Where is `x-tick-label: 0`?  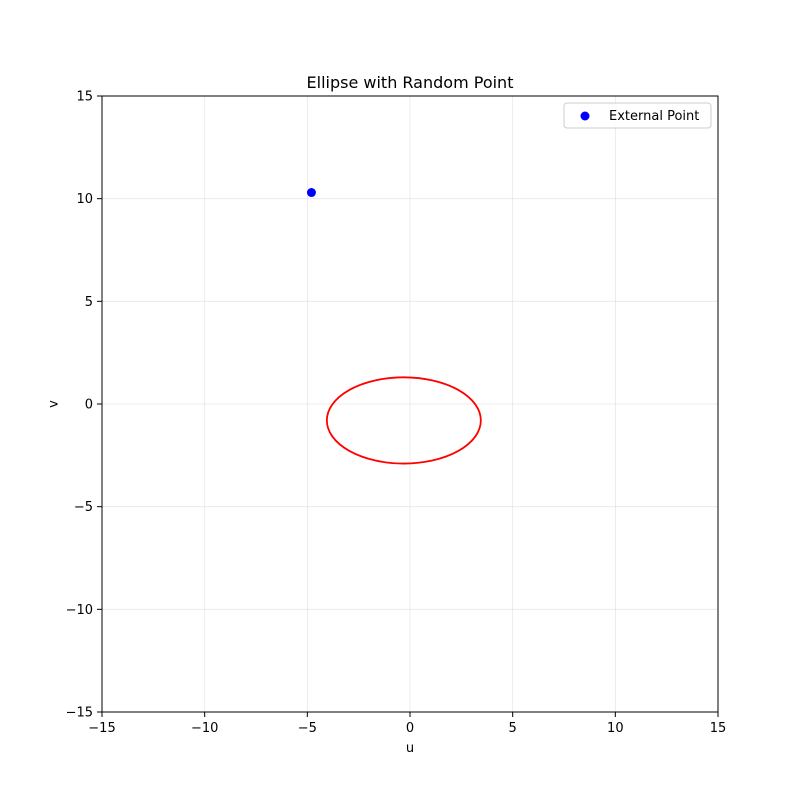
x-tick-label: 0 is located at coordinates (410, 728).